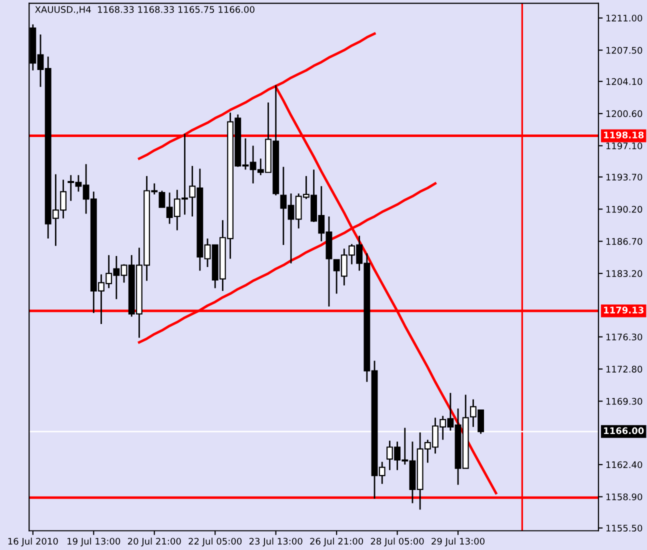  Describe the element at coordinates (215, 542) in the screenshot. I see `x-tick-label: 22 Jul 05:00` at that location.